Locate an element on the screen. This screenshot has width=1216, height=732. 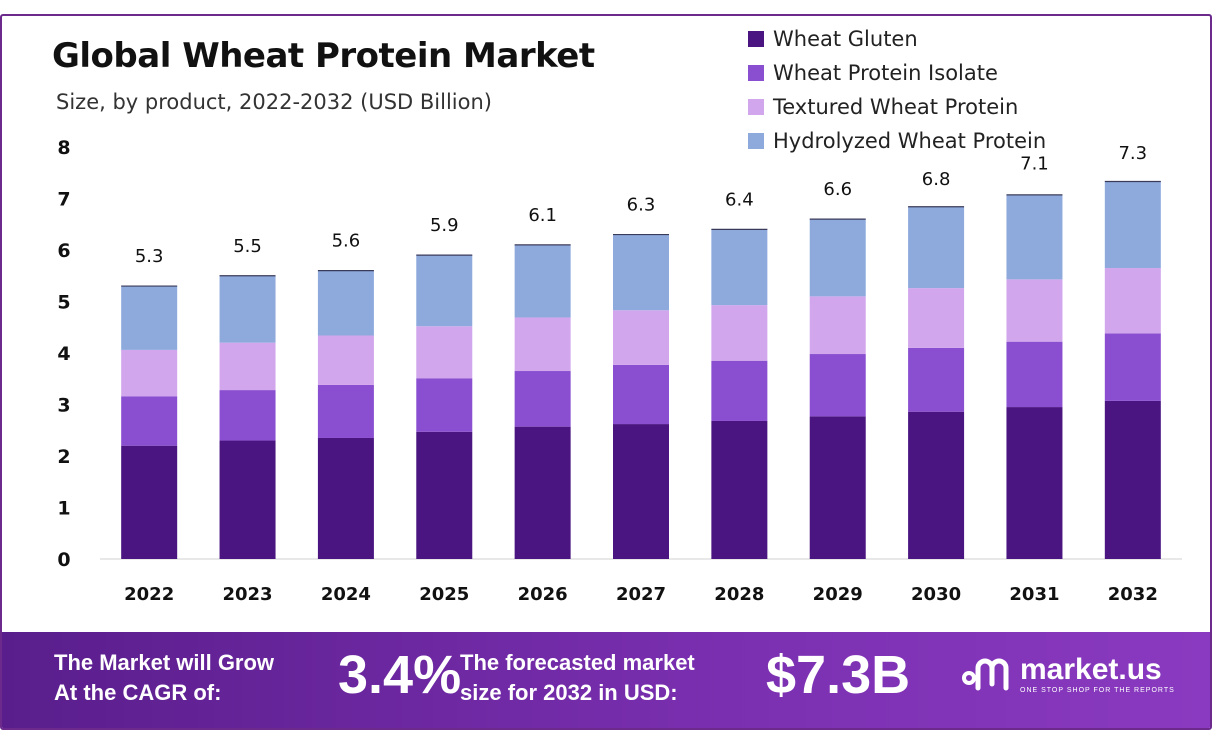
total-data-label: 6.6 is located at coordinates (837, 189).